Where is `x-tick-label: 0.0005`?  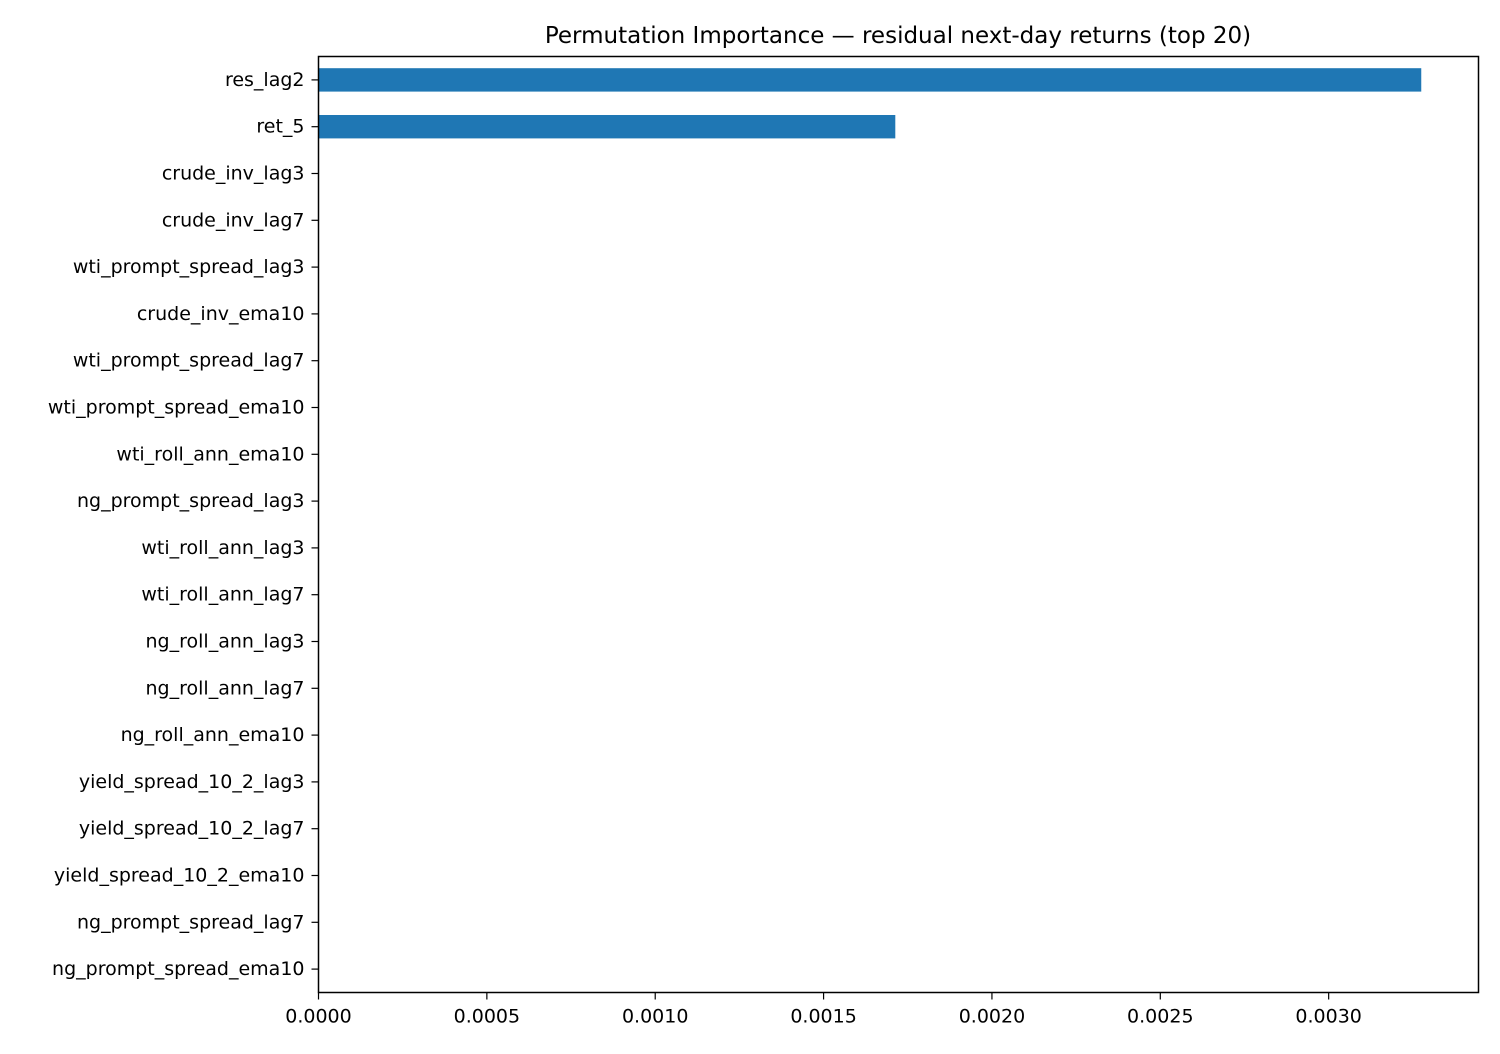
x-tick-label: 0.0005 is located at coordinates (487, 1017).